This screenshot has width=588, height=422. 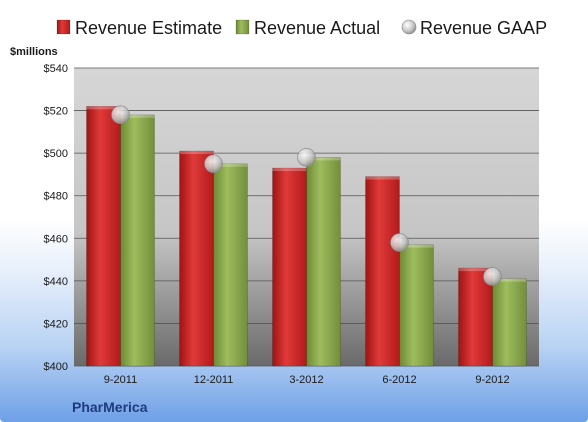 I want to click on legend-item-revenue-gaap: Revenue GAAP, so click(x=474, y=28).